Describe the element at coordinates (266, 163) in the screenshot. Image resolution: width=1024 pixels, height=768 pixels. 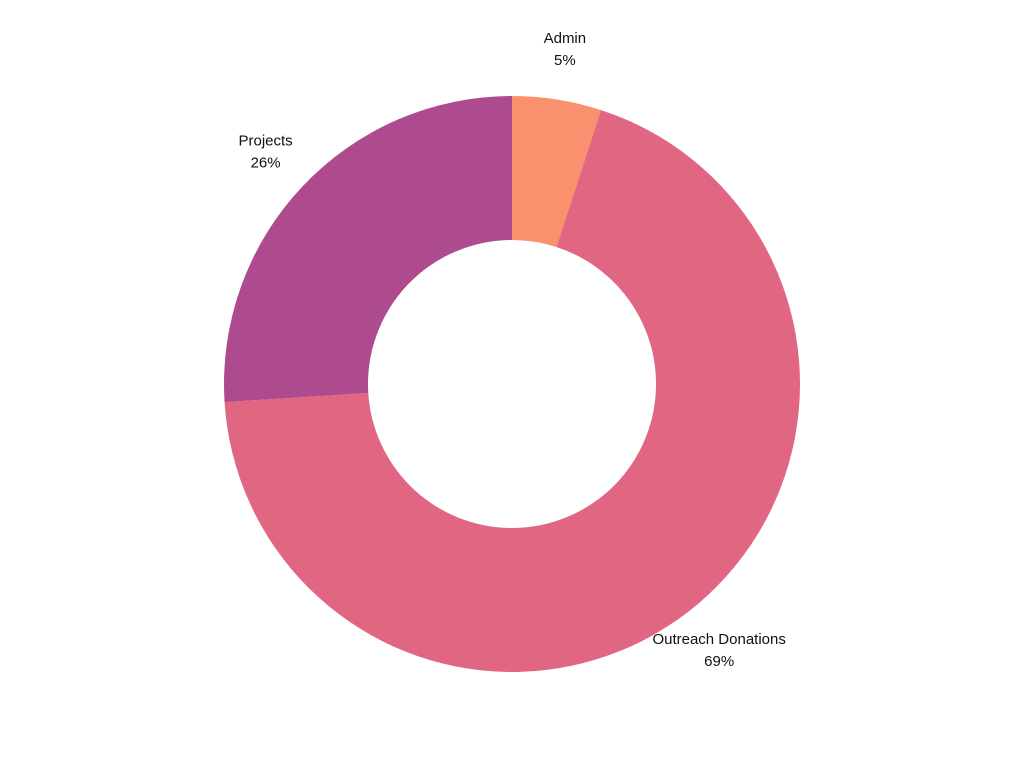
I see `slice-value-label: 26%` at that location.